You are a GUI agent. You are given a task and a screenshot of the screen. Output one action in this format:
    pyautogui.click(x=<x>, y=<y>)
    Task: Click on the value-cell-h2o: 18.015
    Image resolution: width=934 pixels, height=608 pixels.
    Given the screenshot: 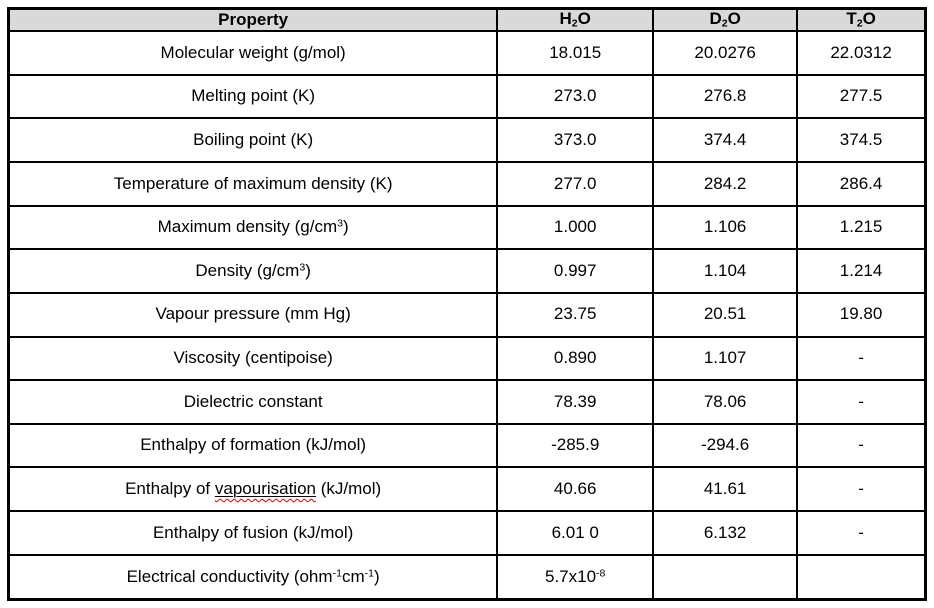 What is the action you would take?
    pyautogui.click(x=575, y=53)
    